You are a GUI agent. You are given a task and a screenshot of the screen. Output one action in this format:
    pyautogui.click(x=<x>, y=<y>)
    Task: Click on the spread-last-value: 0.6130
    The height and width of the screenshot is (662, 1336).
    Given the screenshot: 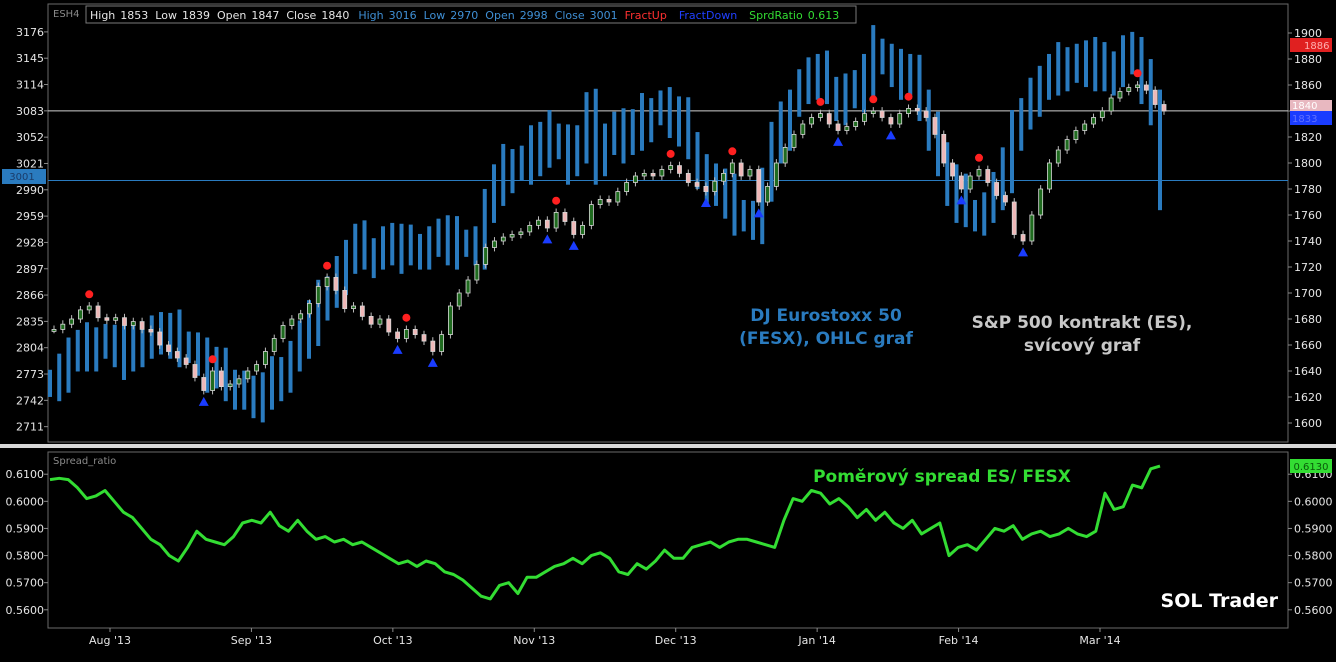 What is the action you would take?
    pyautogui.click(x=1311, y=467)
    